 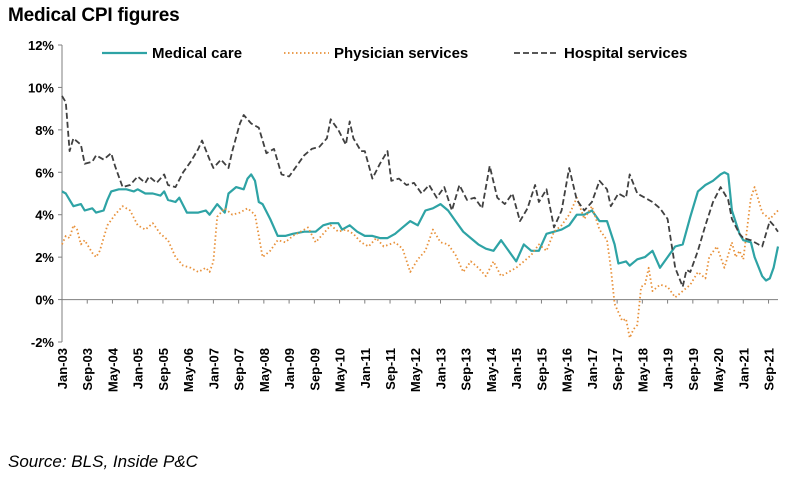 I want to click on y-tick-label: 4%, so click(x=44, y=215).